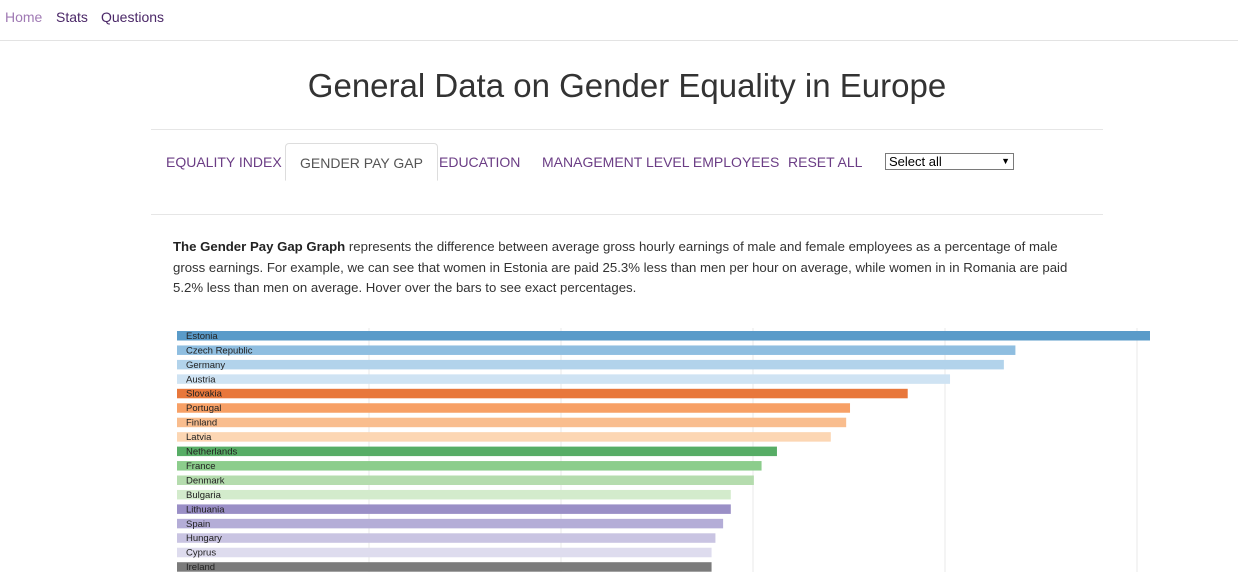 This screenshot has height=572, width=1238. I want to click on bar-cyprus, so click(444, 552).